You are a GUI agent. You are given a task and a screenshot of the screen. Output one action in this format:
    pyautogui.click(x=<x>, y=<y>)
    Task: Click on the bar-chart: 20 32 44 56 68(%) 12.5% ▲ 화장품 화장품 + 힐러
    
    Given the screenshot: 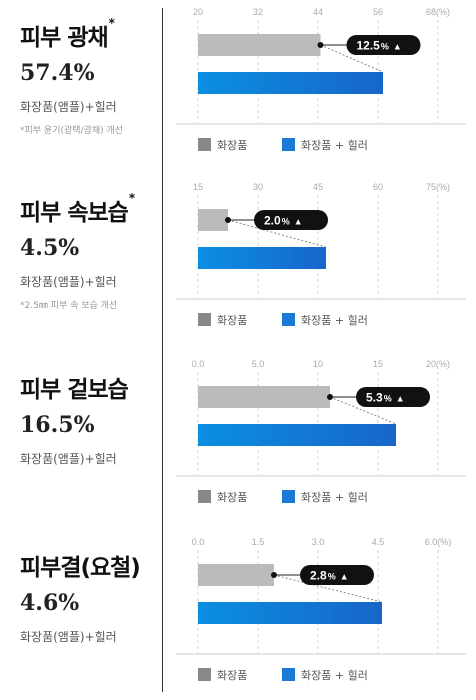 What is the action you would take?
    pyautogui.click(x=321, y=79)
    